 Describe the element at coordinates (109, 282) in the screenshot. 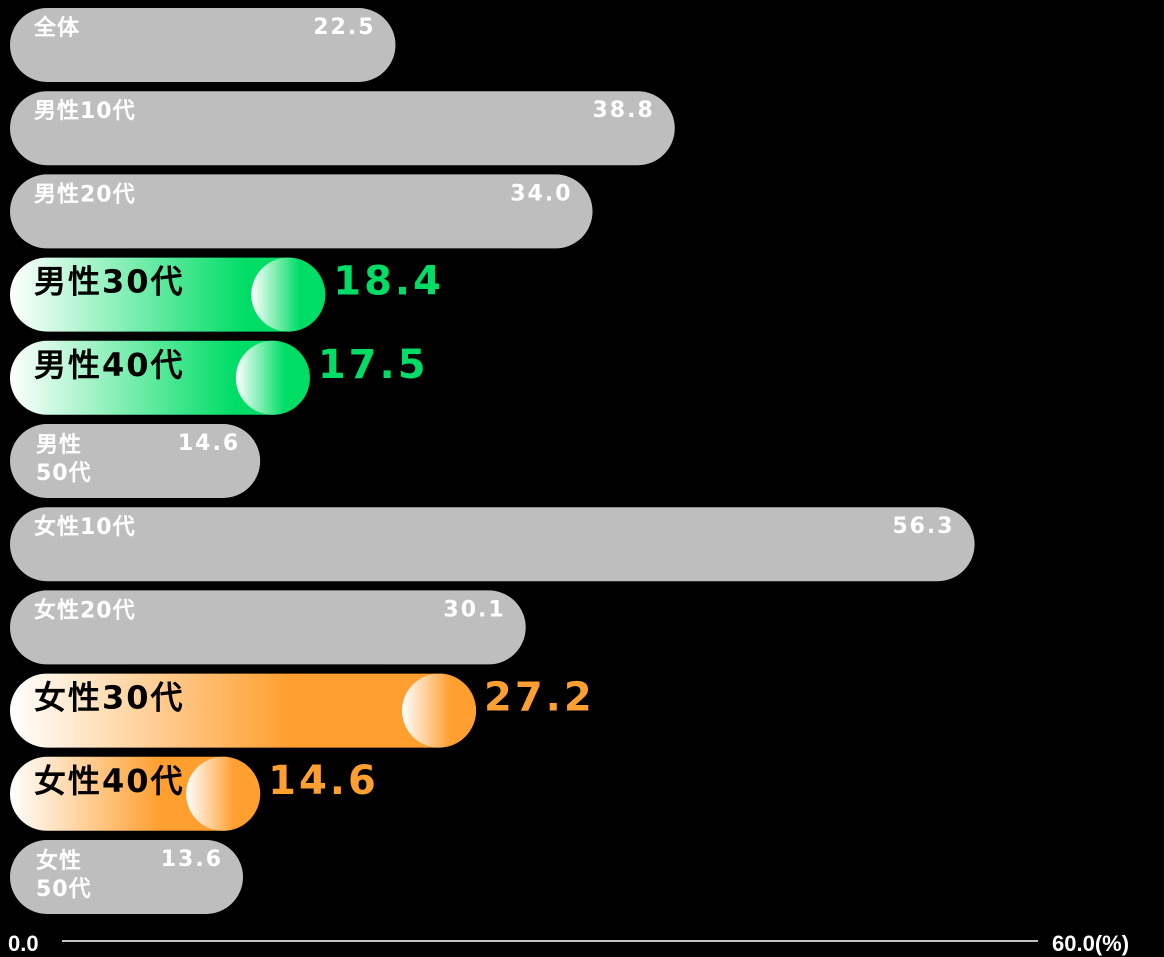

I see `category-label: 男性30代` at that location.